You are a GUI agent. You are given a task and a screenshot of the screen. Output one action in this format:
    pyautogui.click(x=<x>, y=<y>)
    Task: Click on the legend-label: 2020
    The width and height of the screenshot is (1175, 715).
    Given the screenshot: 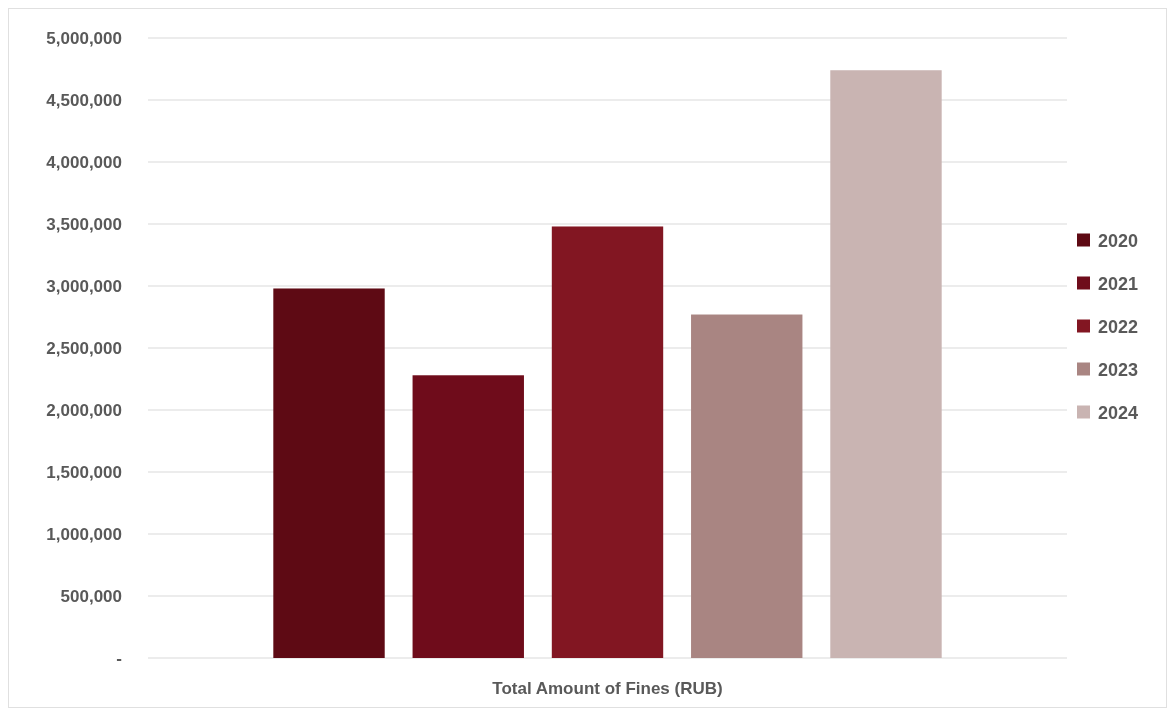 What is the action you would take?
    pyautogui.click(x=1118, y=240)
    